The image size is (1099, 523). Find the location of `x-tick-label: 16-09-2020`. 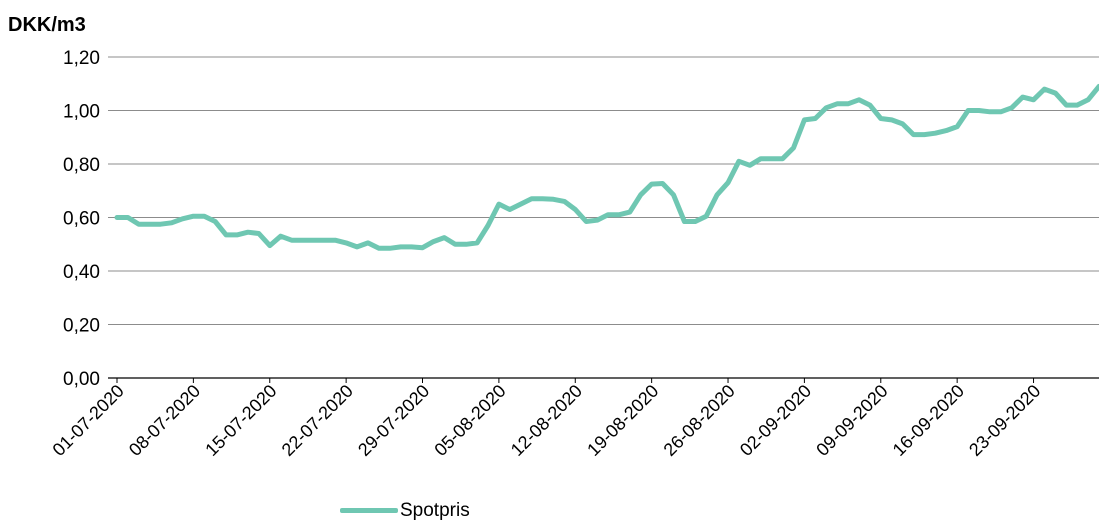

x-tick-label: 16-09-2020 is located at coordinates (928, 420).